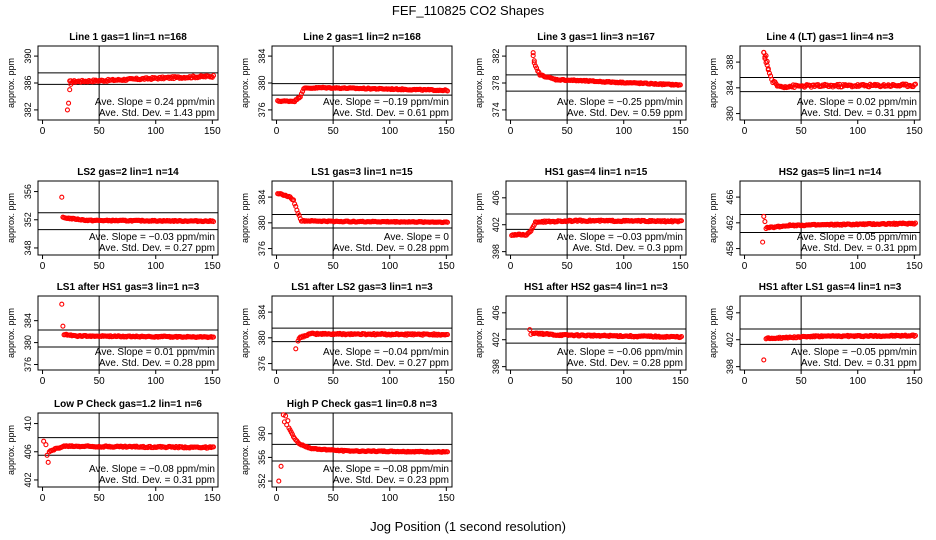 The width and height of the screenshot is (936, 540). Describe the element at coordinates (386, 352) in the screenshot. I see `slope-annotation: Ave. Slope = −0.04 ppm/min` at that location.